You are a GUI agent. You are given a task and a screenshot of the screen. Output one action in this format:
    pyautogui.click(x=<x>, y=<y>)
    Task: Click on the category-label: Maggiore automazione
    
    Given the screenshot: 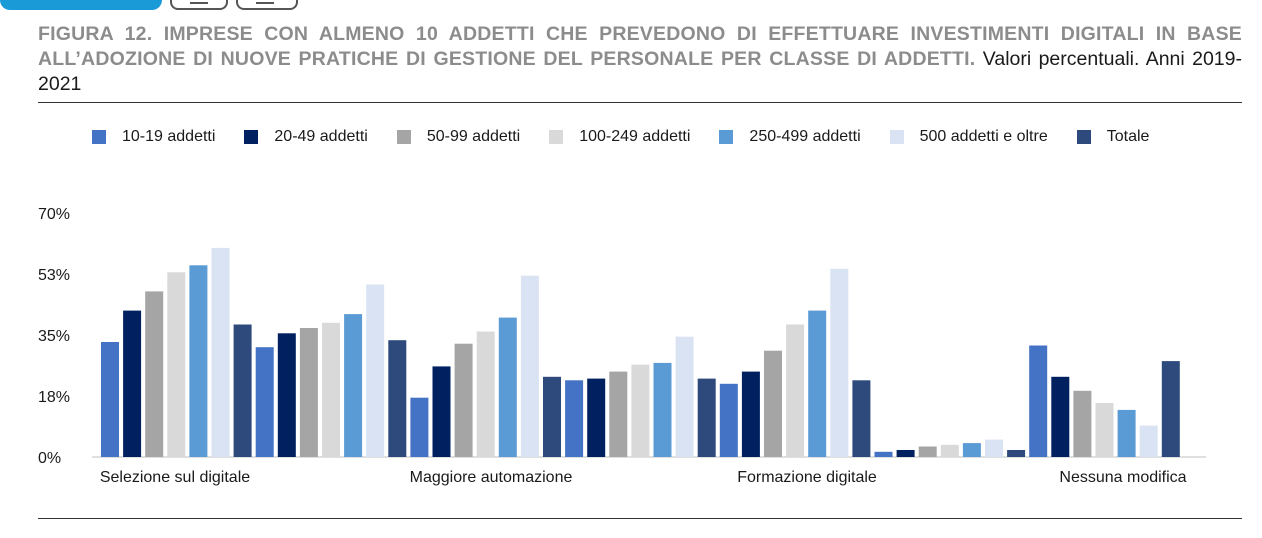 What is the action you would take?
    pyautogui.click(x=491, y=477)
    